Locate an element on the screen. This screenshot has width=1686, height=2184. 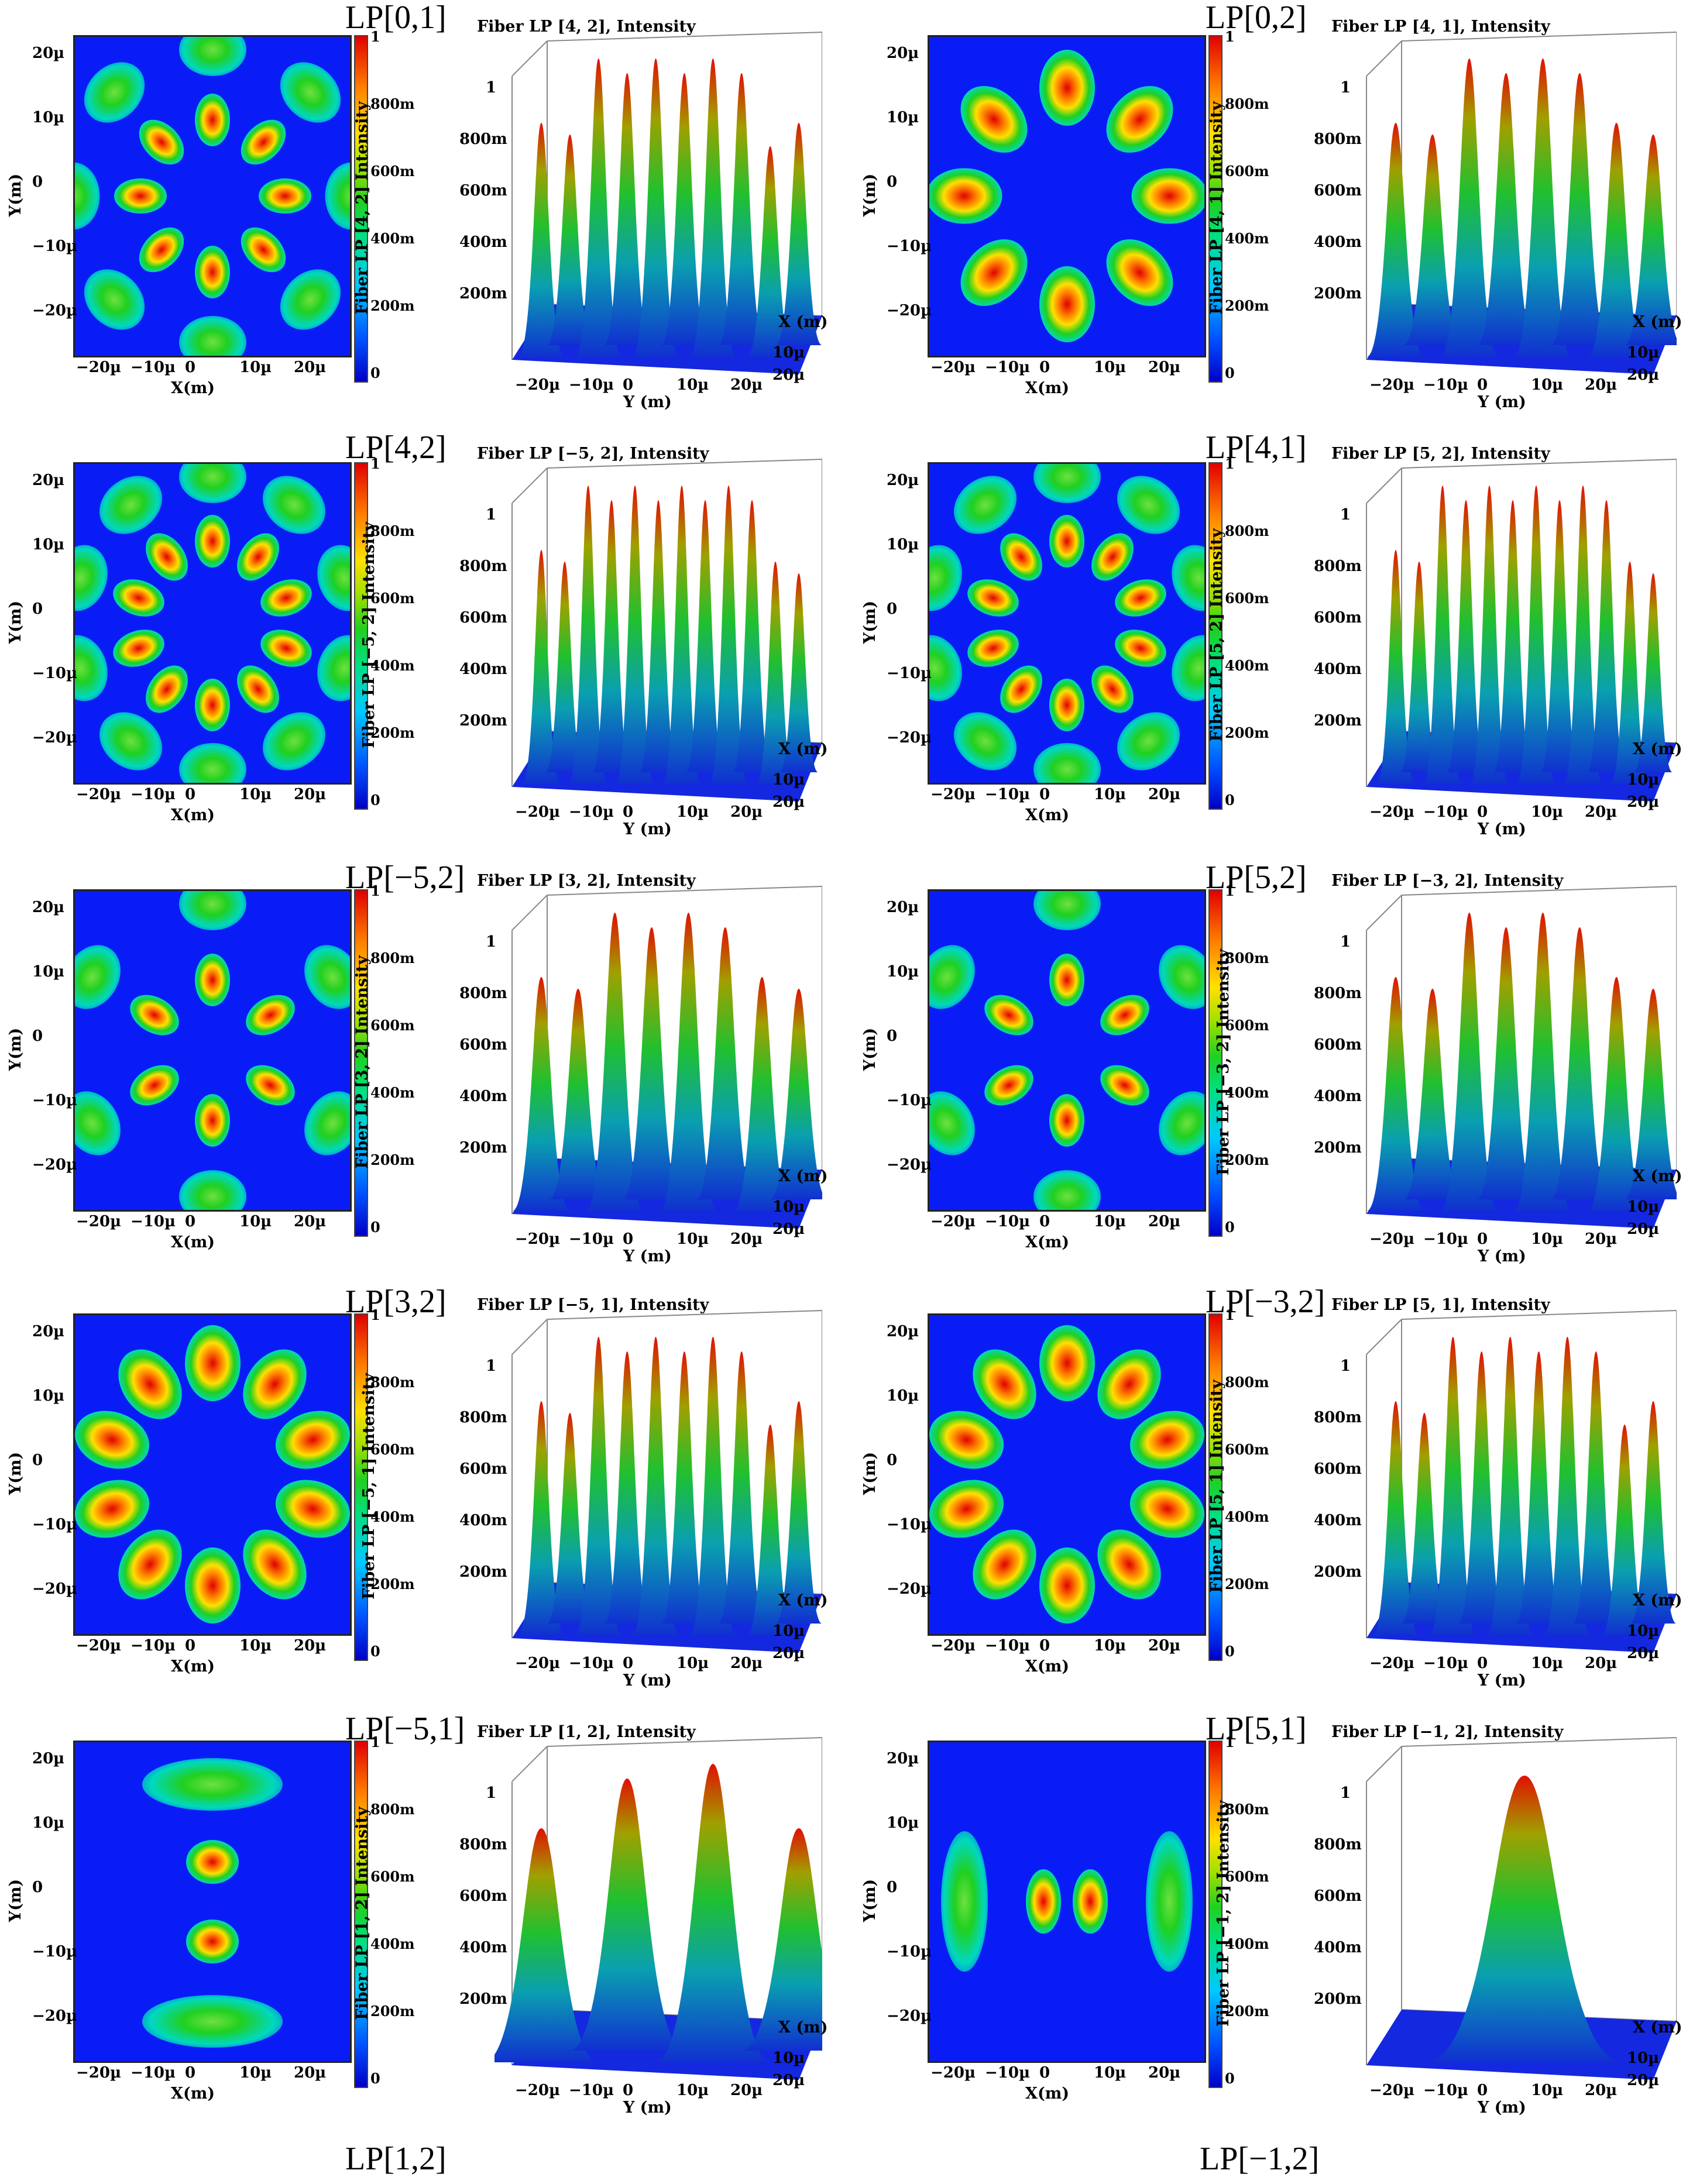
colorbar-tick: 800m is located at coordinates (1247, 1382).